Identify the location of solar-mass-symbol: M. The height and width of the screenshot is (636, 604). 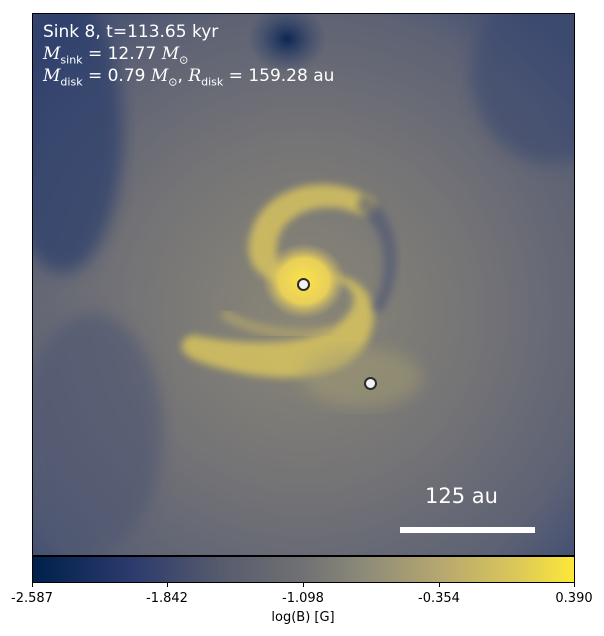
(170, 54).